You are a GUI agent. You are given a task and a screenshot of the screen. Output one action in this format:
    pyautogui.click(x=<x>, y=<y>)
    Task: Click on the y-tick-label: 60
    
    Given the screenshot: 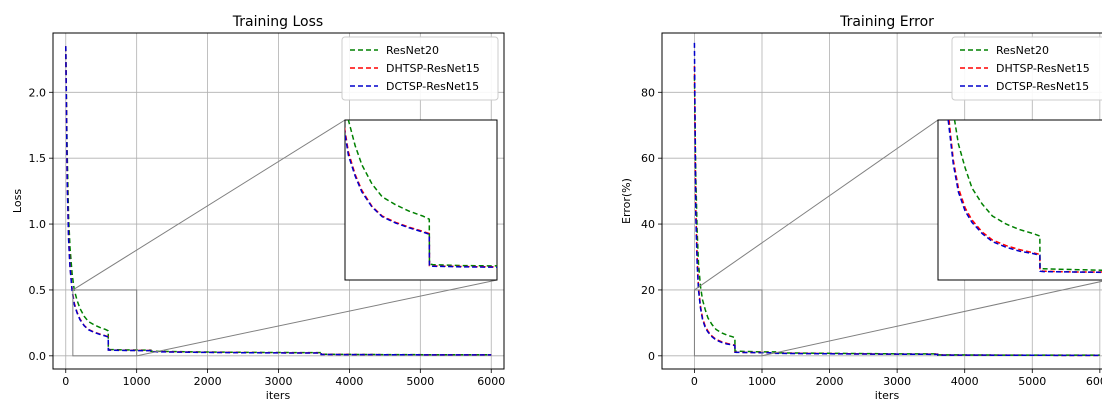 What is the action you would take?
    pyautogui.click(x=648, y=158)
    